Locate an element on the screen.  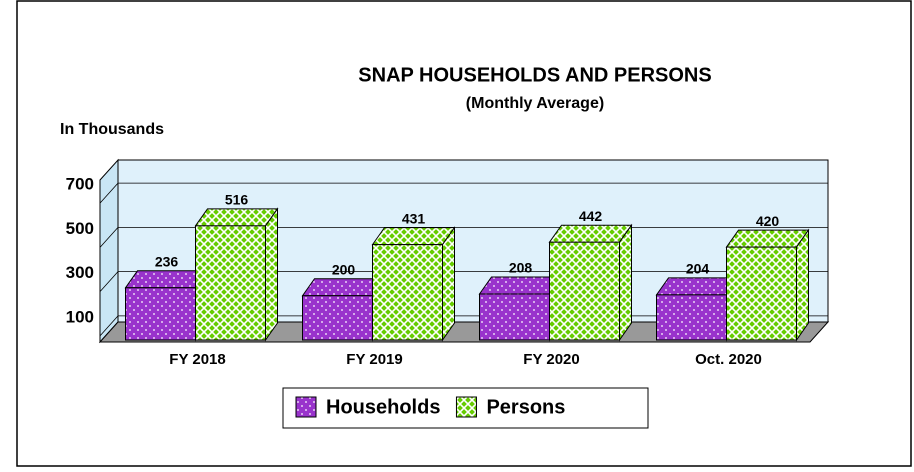
y-axis-label: In Thousands is located at coordinates (112, 129).